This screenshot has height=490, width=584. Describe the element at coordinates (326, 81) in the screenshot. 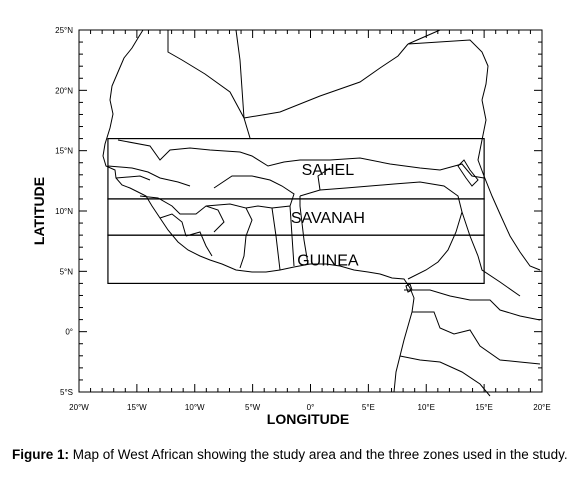

I see `border-algeria-niger` at that location.